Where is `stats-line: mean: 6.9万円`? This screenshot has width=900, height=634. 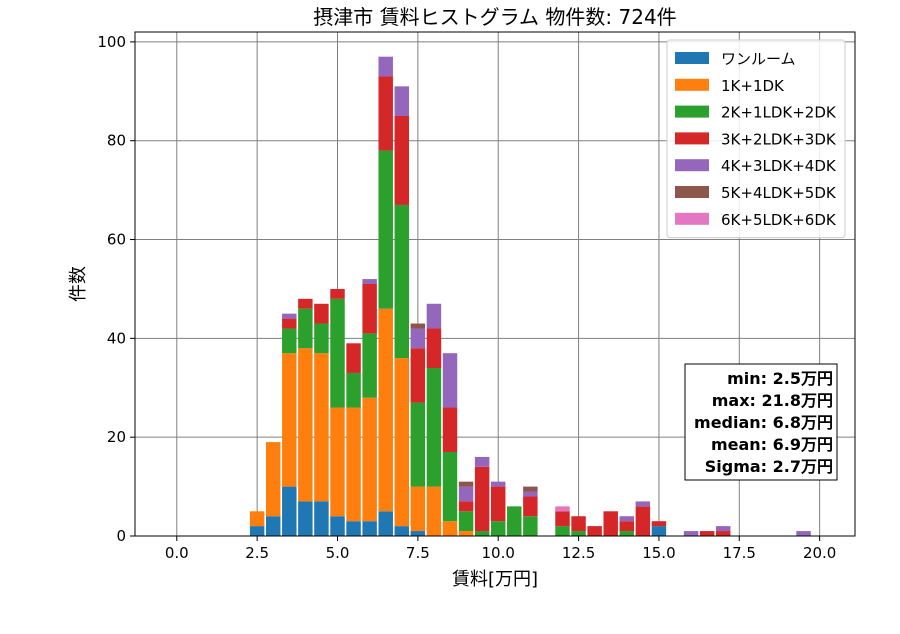
stats-line: mean: 6.9万円 is located at coordinates (772, 444).